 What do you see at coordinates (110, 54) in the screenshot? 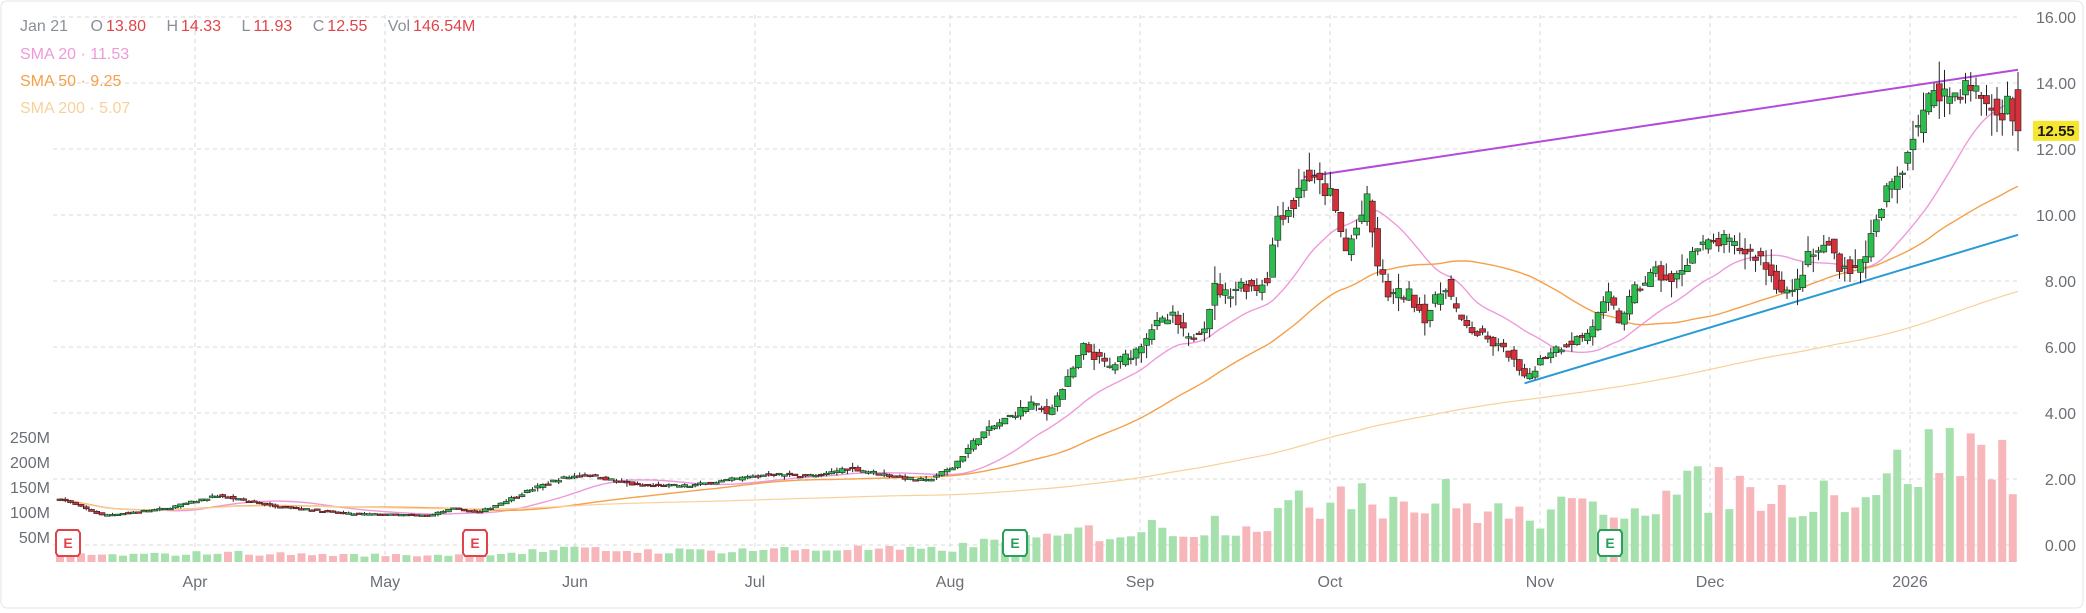
I see `sma-20-value: 11.53` at bounding box center [110, 54].